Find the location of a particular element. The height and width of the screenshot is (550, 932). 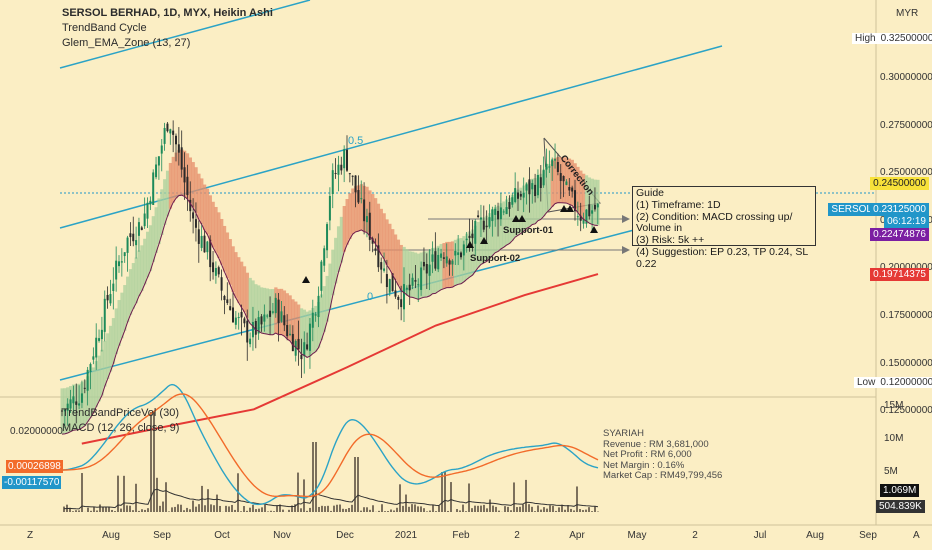

guide-line-3: (3) Risk: 5k ++ is located at coordinates (670, 240).